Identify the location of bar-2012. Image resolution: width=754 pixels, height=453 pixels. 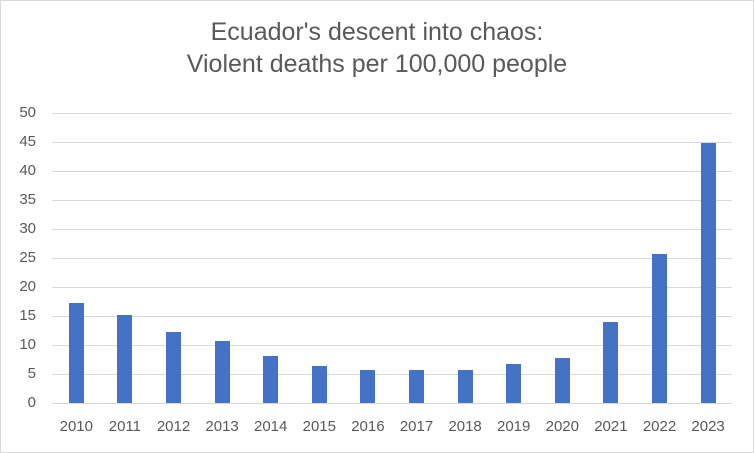
(173, 367).